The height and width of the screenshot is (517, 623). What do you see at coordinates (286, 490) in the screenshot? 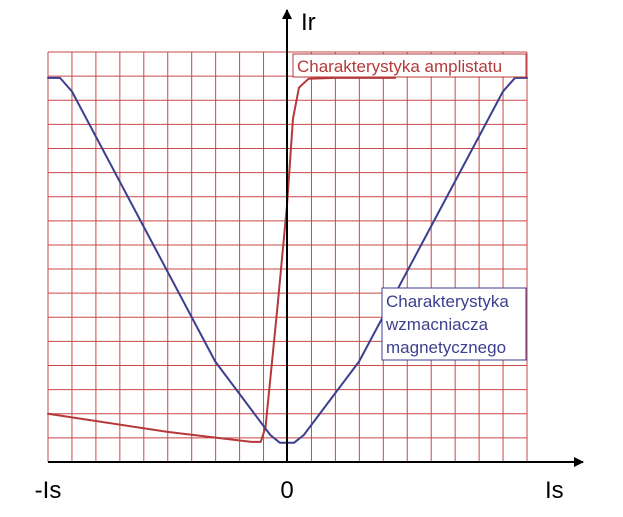
I see `x-tick-label: 0` at bounding box center [286, 490].